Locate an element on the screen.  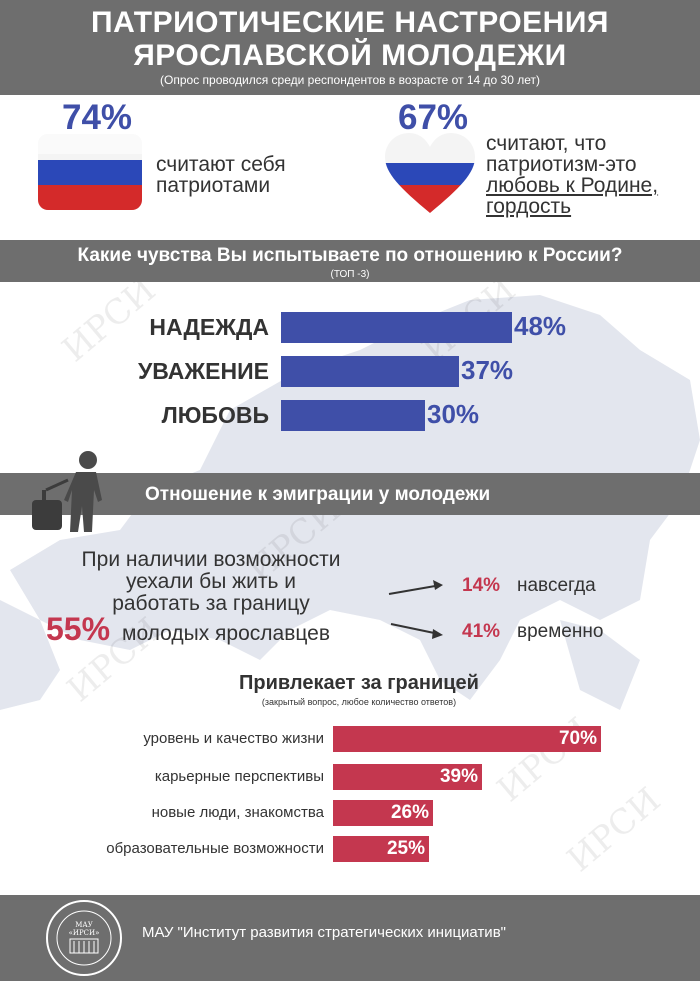
footer-banner is located at coordinates (350, 938).